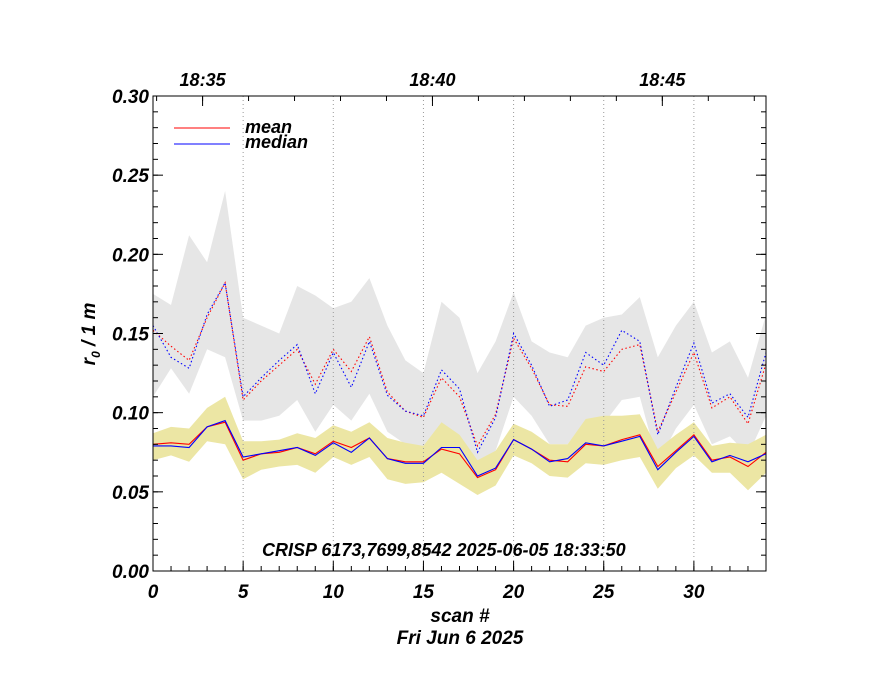 This screenshot has height=680, width=880. Describe the element at coordinates (130, 176) in the screenshot. I see `y-tick-label: 0.25` at that location.